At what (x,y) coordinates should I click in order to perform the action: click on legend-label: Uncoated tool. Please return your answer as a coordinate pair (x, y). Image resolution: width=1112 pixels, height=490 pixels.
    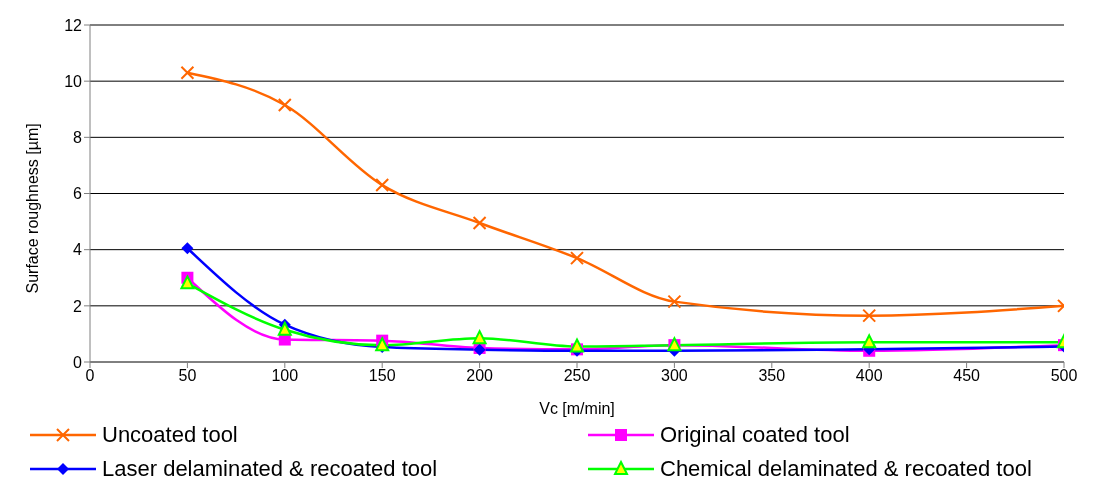
    Looking at the image, I should click on (170, 435).